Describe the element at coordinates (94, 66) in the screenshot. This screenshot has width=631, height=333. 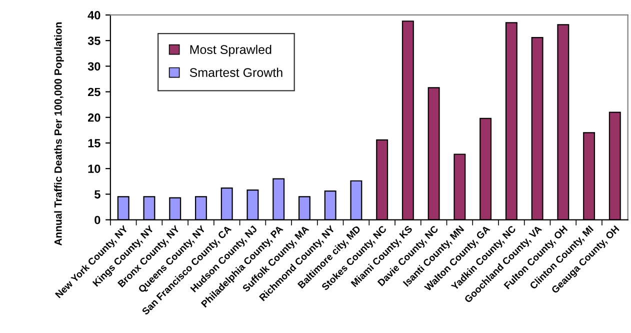
I see `y-tick-label: 30` at that location.